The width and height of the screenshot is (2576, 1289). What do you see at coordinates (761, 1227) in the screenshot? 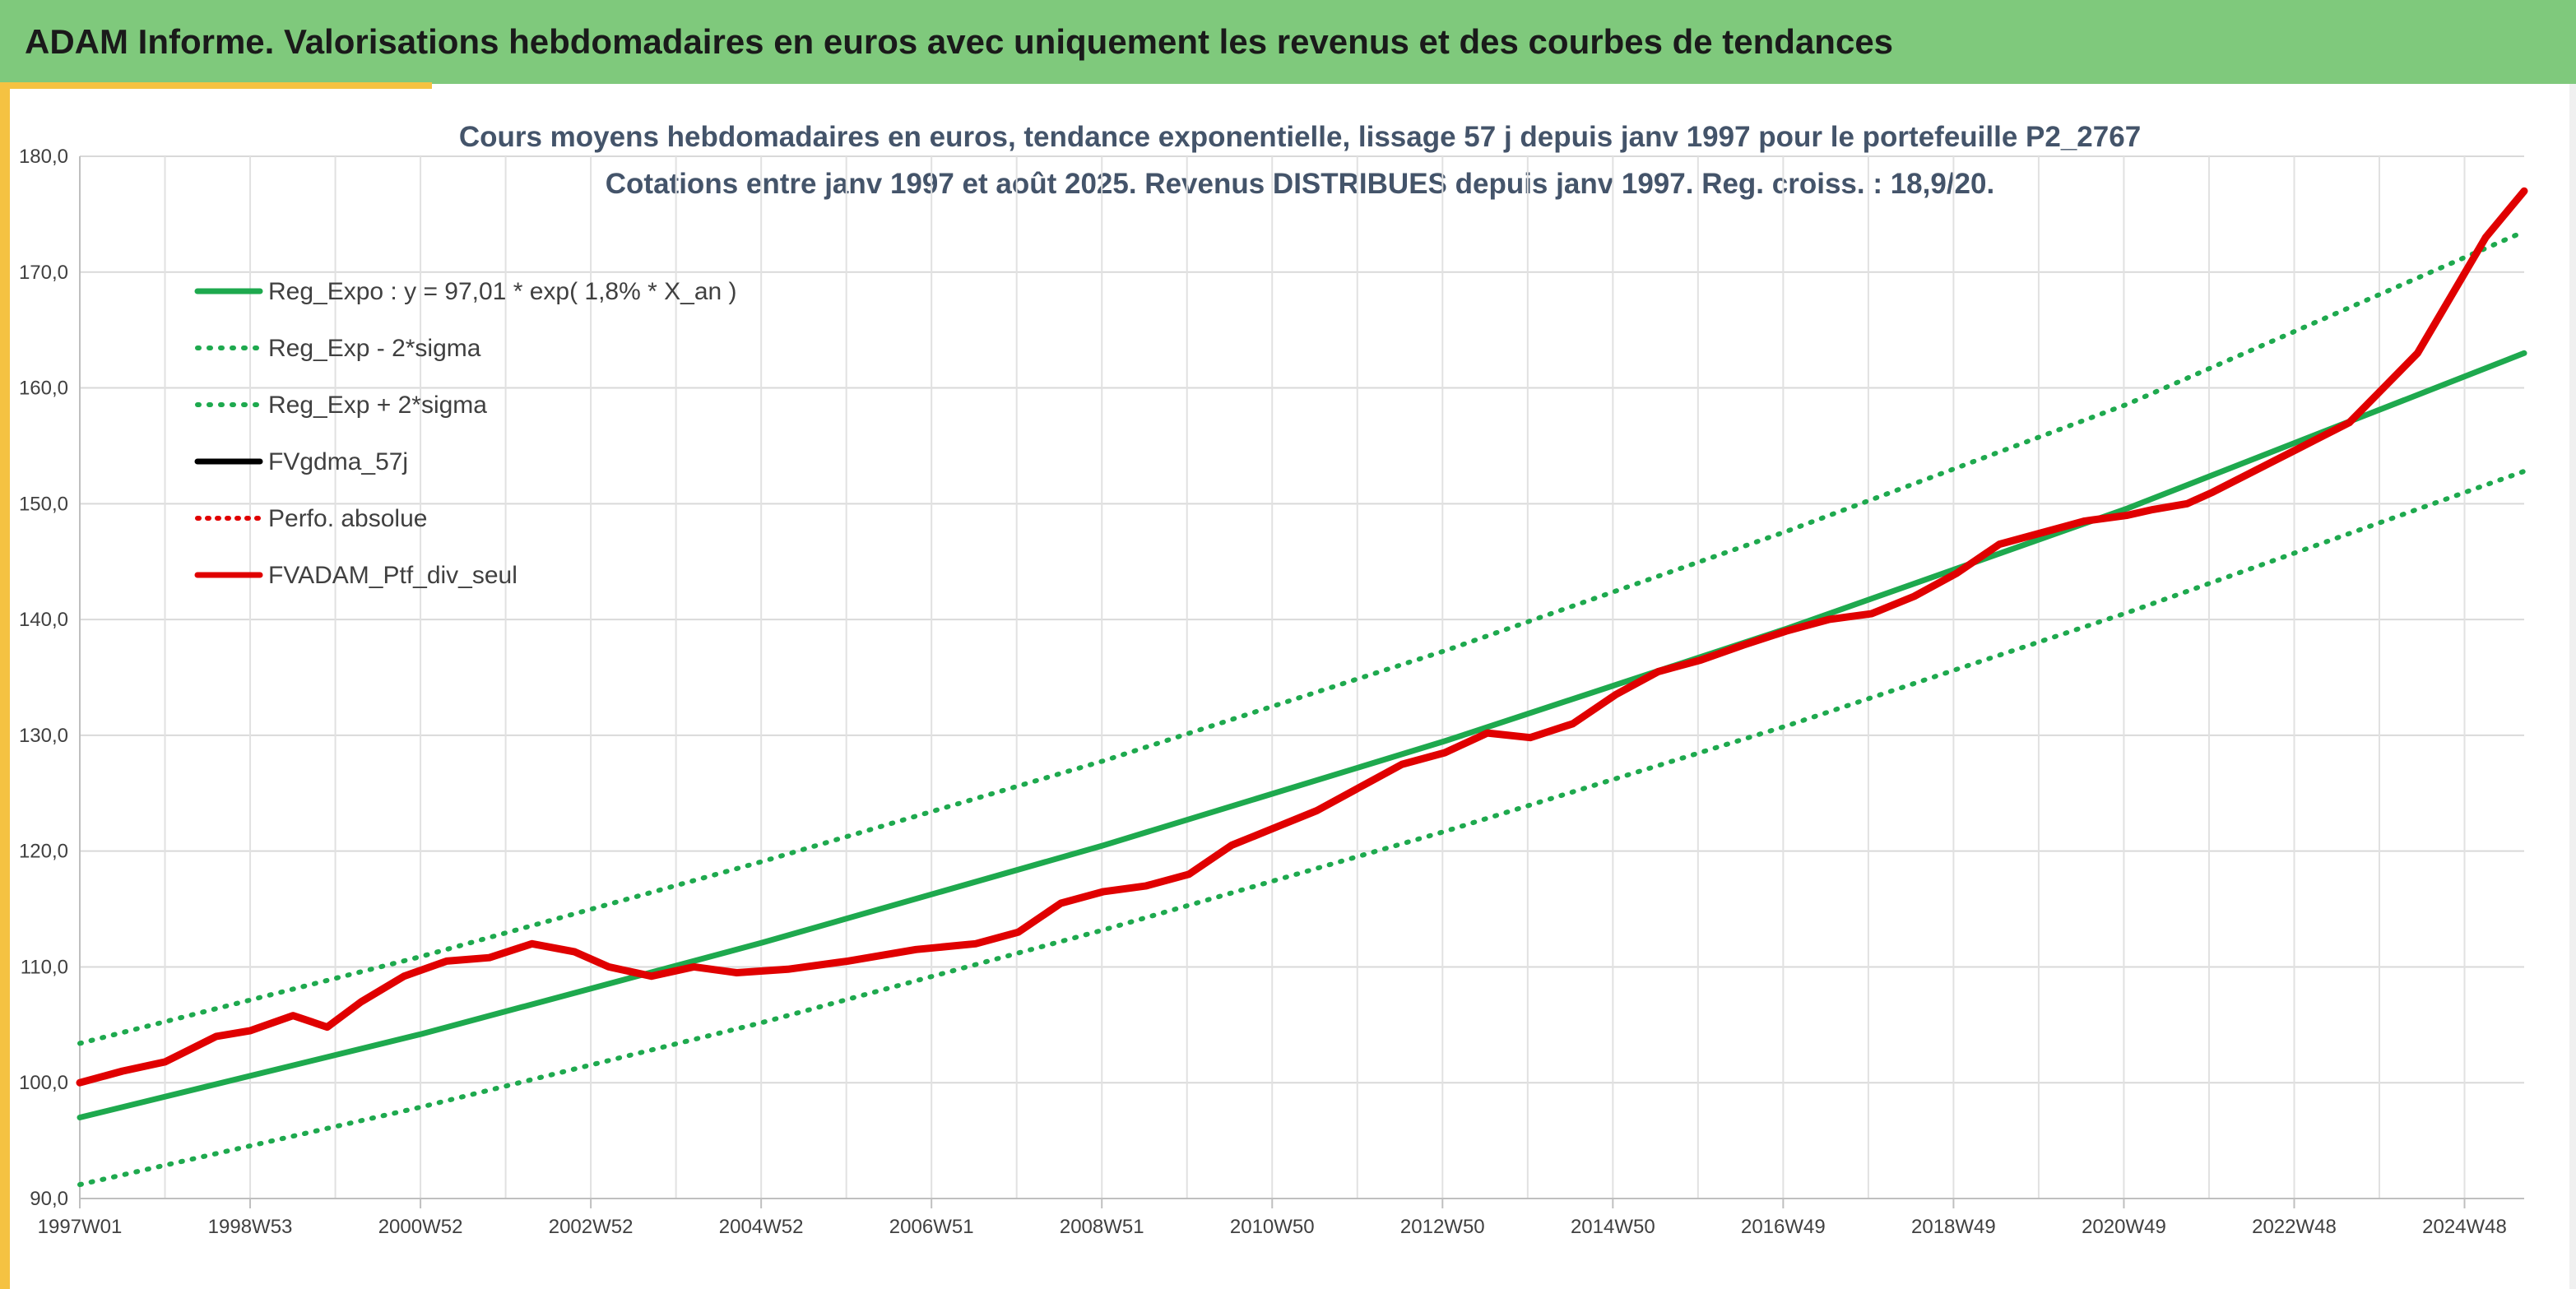
I see `x-tick-label: 2004W52` at bounding box center [761, 1227].